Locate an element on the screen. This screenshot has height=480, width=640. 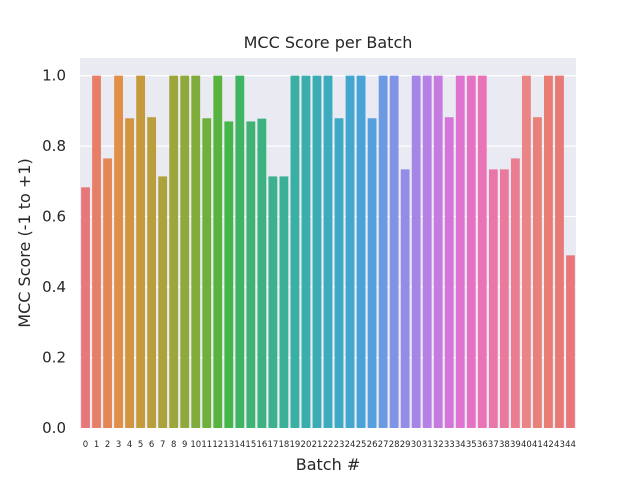
chart-title: MCC Score per Batch is located at coordinates (328, 42).